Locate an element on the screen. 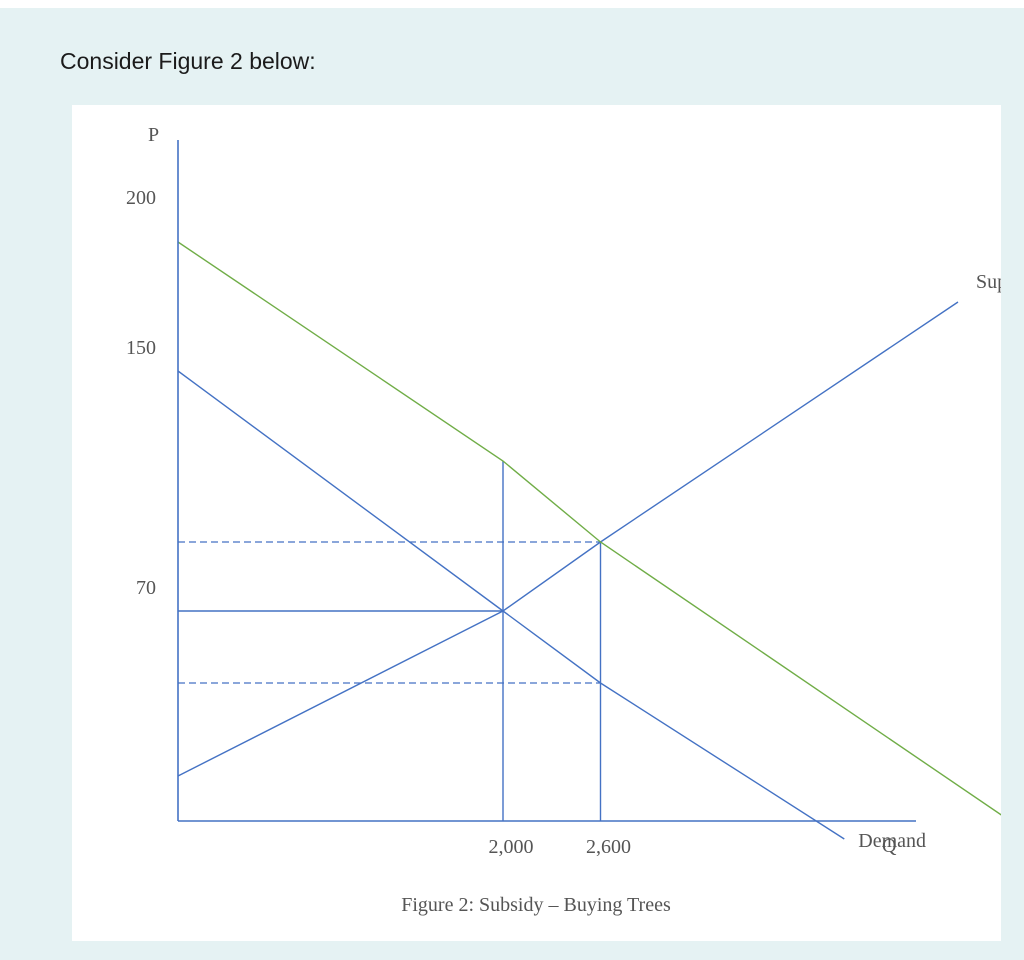  x-axis-label: Q is located at coordinates (889, 846).